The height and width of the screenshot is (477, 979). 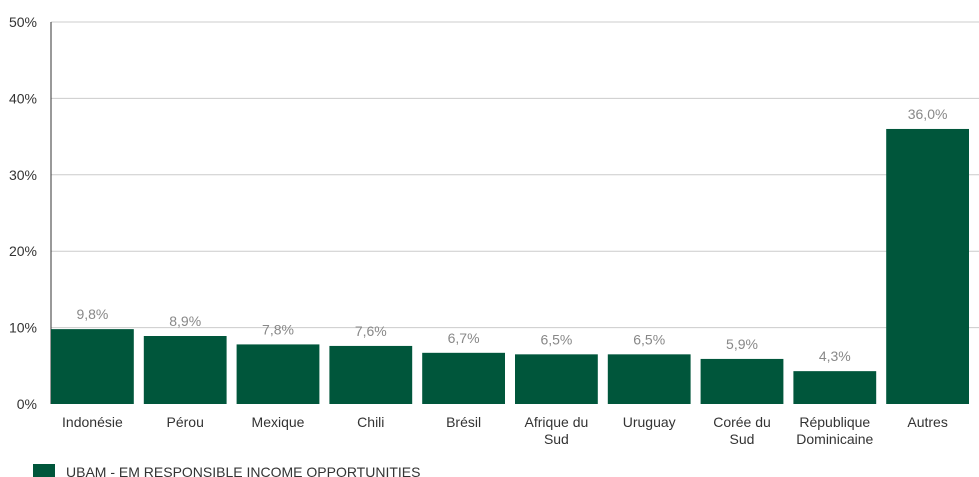 I want to click on category-label: Indonésie, so click(x=92, y=422).